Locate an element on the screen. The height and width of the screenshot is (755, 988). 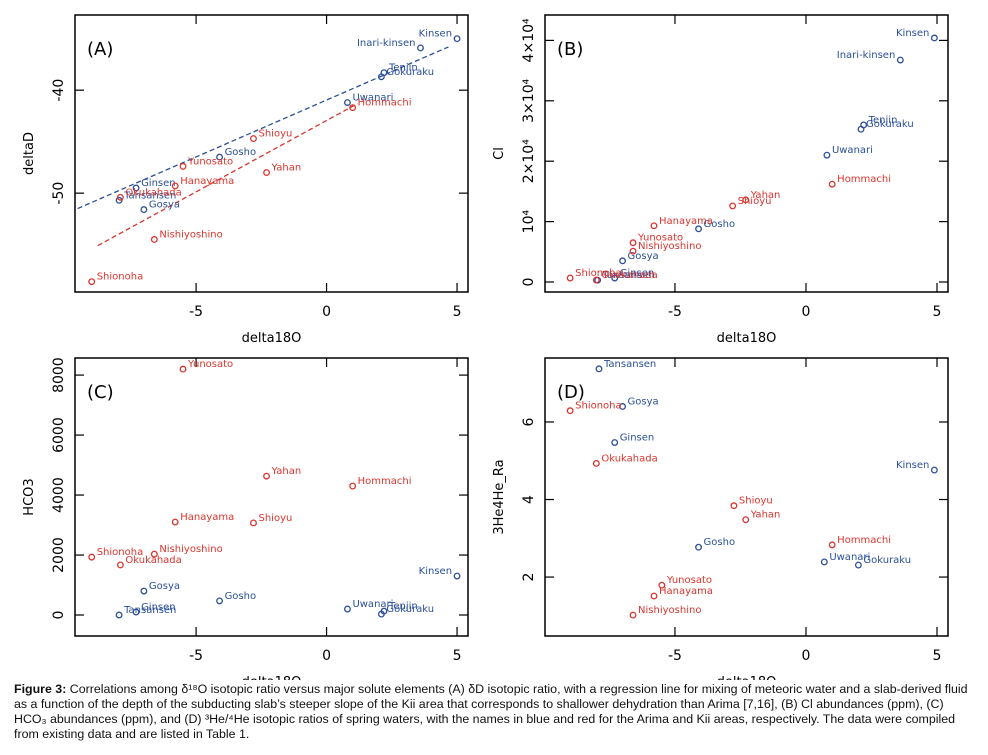
point-label: Hommachi is located at coordinates (864, 540).